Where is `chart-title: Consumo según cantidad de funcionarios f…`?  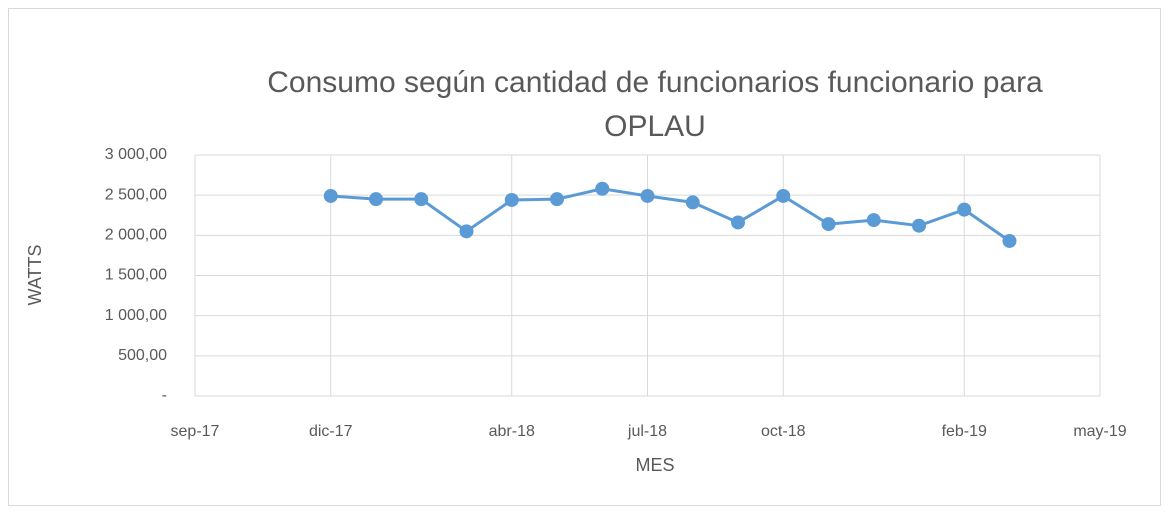
chart-title: Consumo según cantidad de funcionarios f… is located at coordinates (655, 82).